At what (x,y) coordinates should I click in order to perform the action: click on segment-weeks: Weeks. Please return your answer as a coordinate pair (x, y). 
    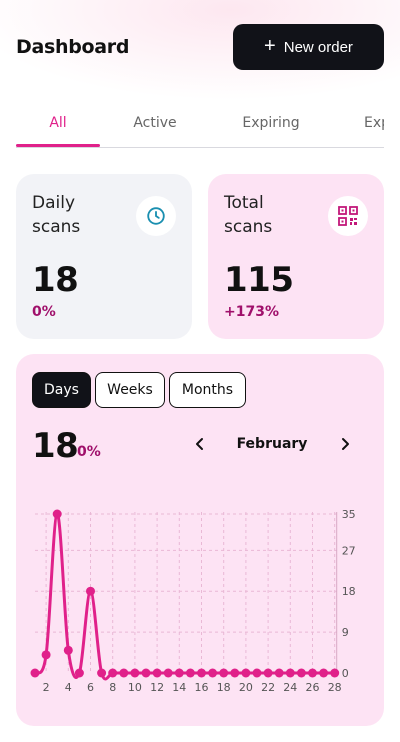
    Looking at the image, I should click on (130, 390).